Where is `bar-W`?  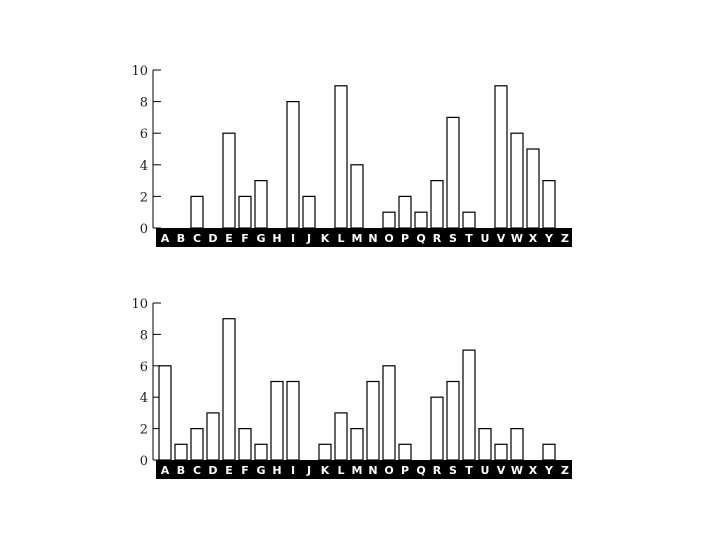
bar-W is located at coordinates (517, 444).